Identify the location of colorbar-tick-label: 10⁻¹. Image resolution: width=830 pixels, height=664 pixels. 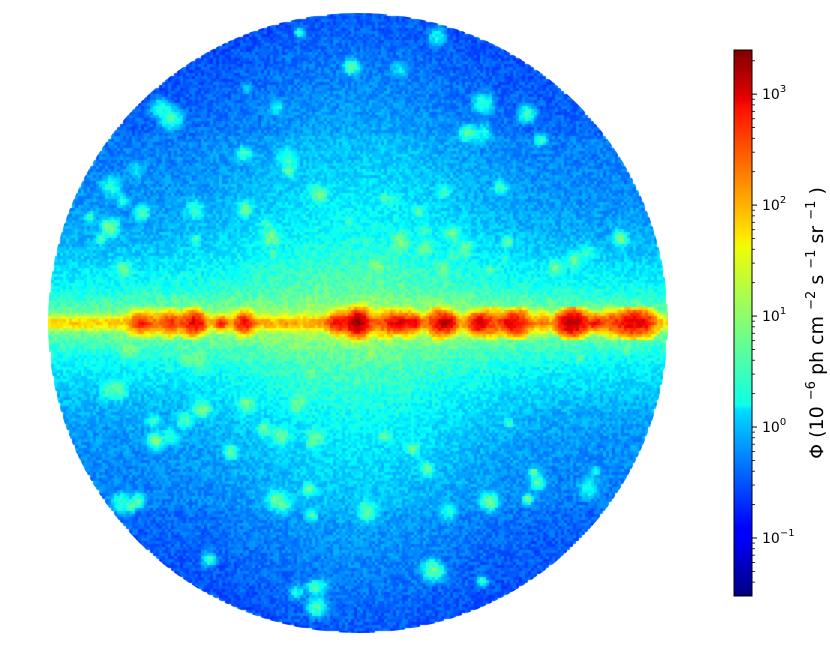
(778, 537).